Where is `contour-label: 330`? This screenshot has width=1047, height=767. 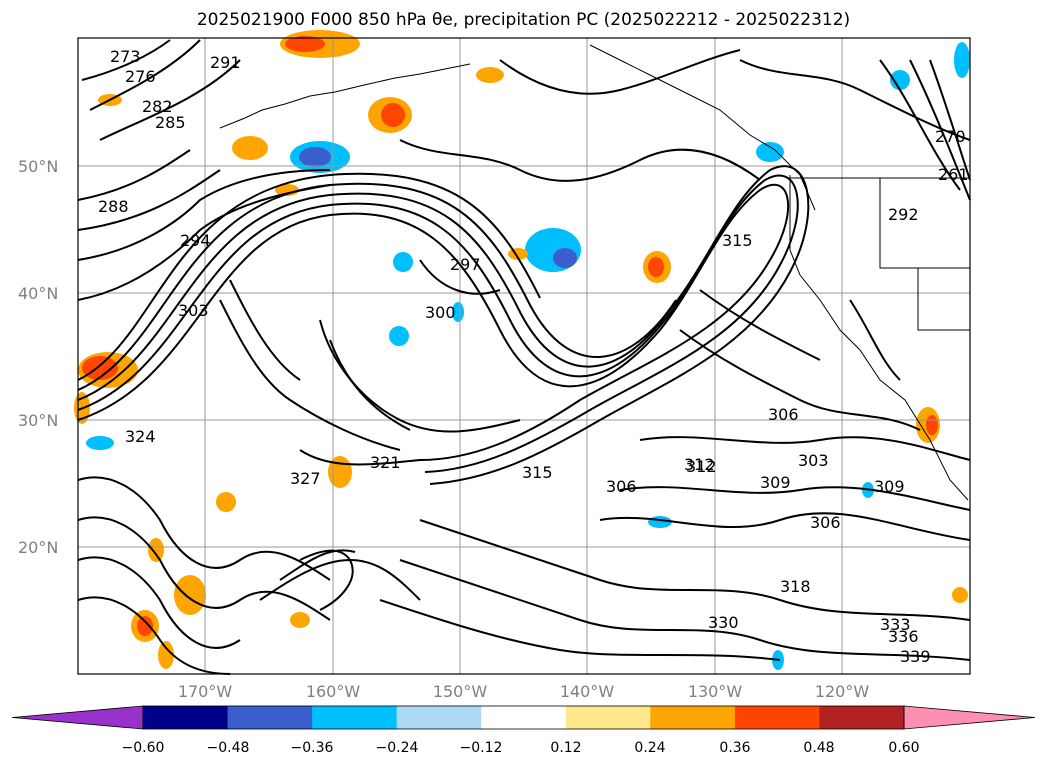 contour-label: 330 is located at coordinates (723, 622).